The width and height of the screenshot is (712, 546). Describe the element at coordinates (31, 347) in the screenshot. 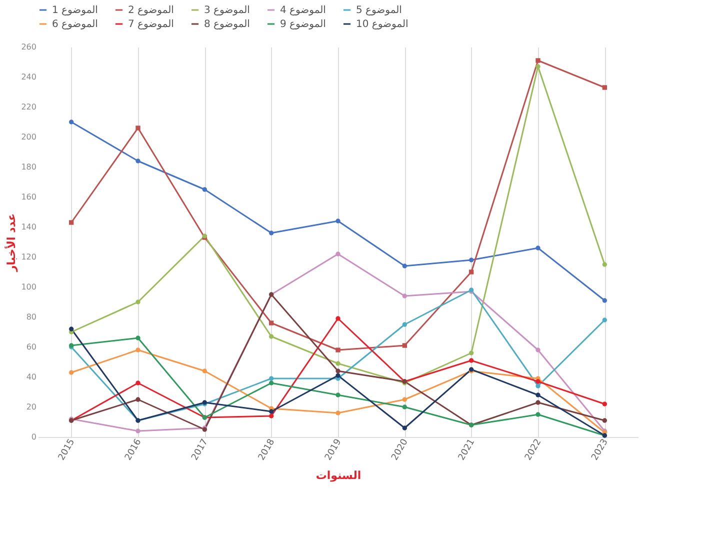

I see `y-tick-label: 60` at that location.